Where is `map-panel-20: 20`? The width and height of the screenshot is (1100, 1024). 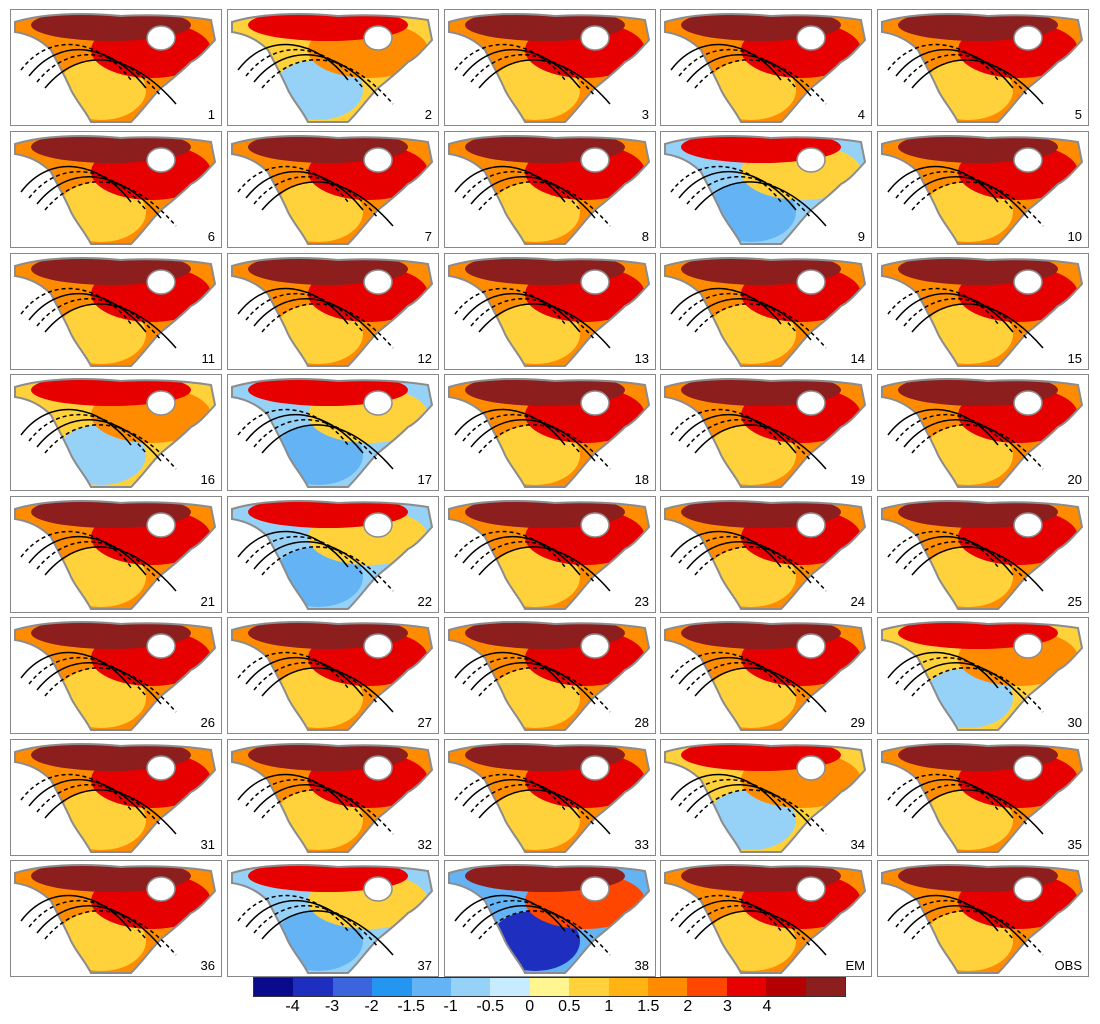 map-panel-20: 20 is located at coordinates (983, 432).